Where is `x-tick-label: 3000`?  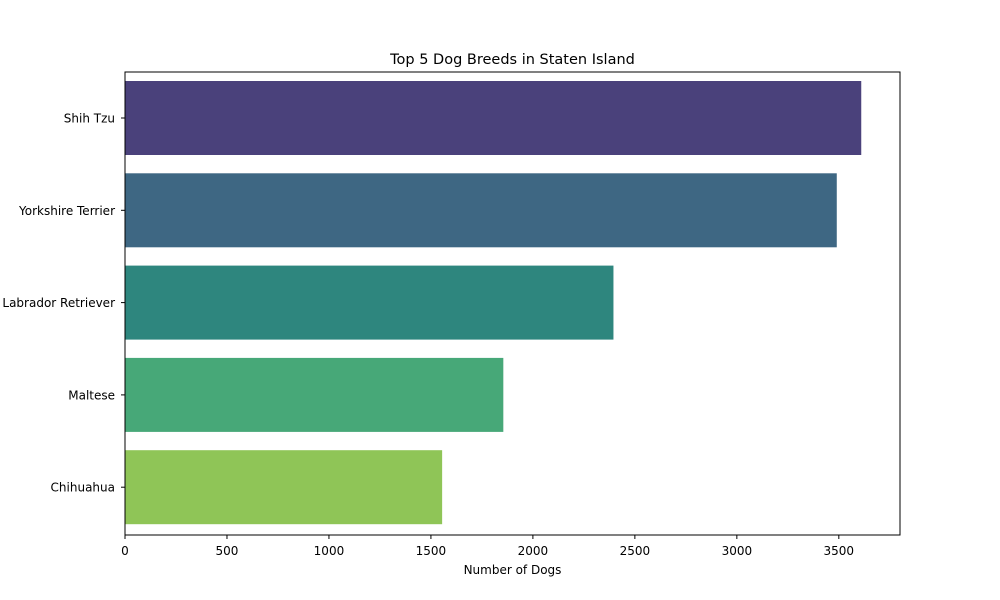
x-tick-label: 3000 is located at coordinates (737, 551).